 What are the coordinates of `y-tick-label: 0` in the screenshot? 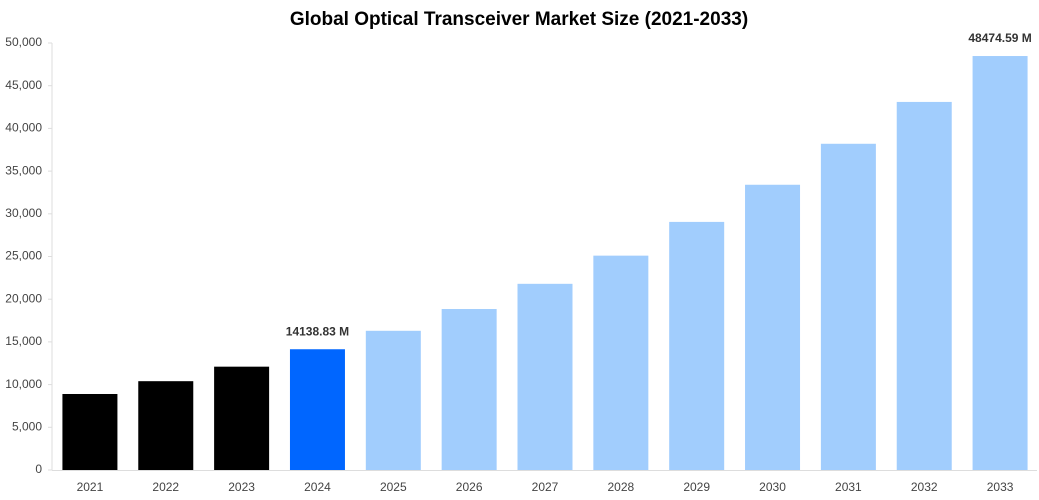 It's located at (38, 469).